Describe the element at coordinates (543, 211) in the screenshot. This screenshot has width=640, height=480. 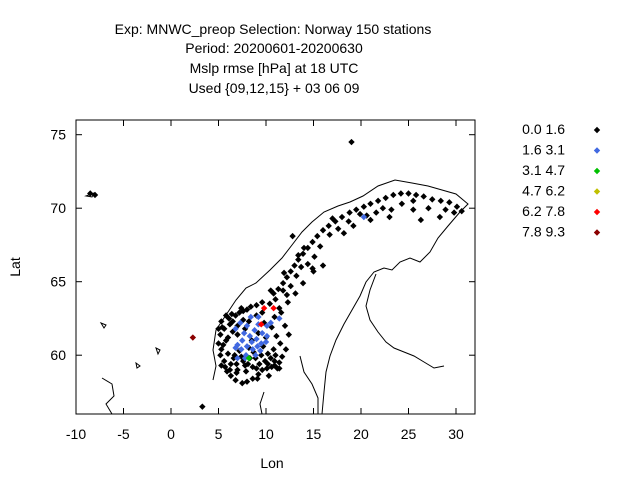
I see `legend-label: 6.2 7.8` at that location.